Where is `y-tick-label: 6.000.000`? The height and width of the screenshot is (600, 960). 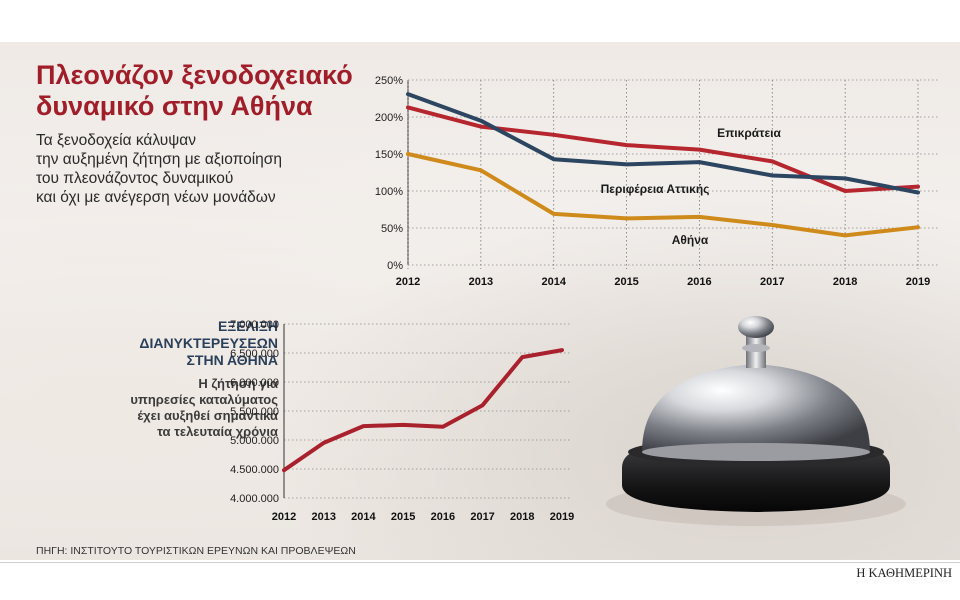 y-tick-label: 6.000.000 is located at coordinates (254, 383).